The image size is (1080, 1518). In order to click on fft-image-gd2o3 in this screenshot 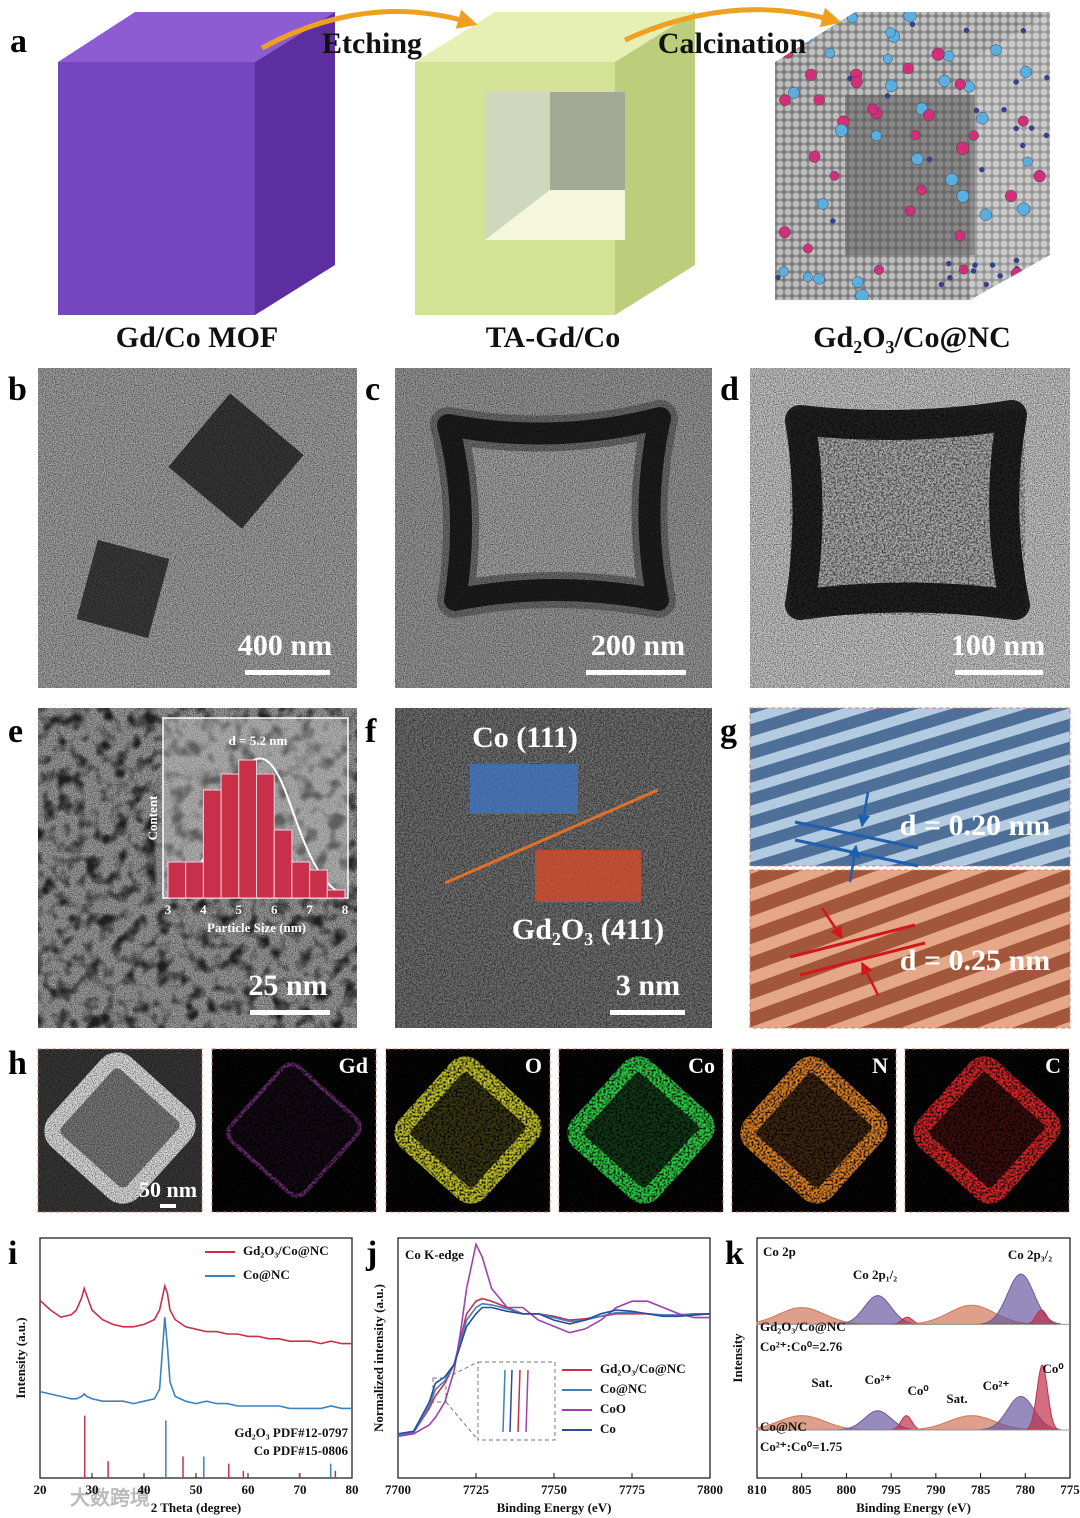, I will do `click(910, 949)`.